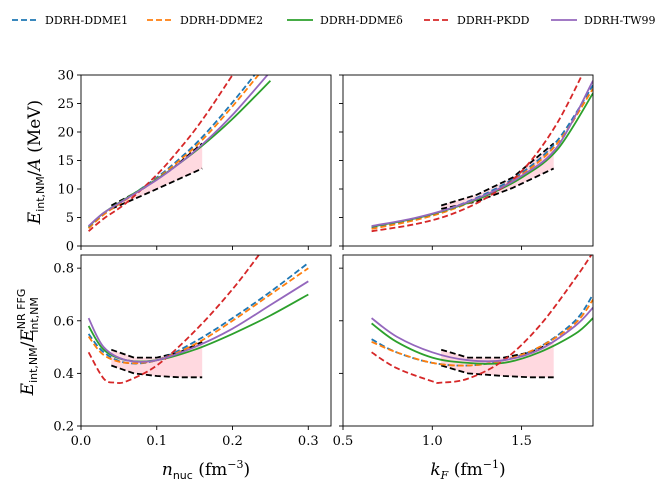 This screenshot has width=671, height=490. Describe the element at coordinates (467, 470) in the screenshot. I see `x-axis-label-right: kF (fm−1)` at that location.